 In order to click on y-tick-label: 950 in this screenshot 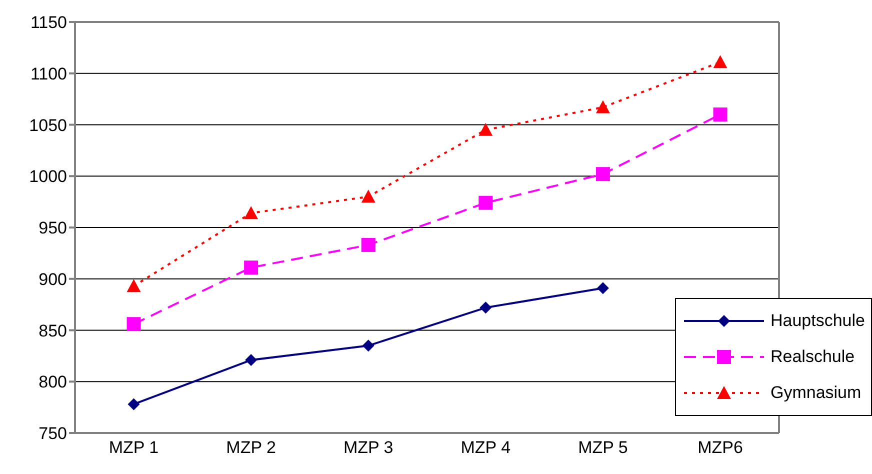, I will do `click(52, 228)`.